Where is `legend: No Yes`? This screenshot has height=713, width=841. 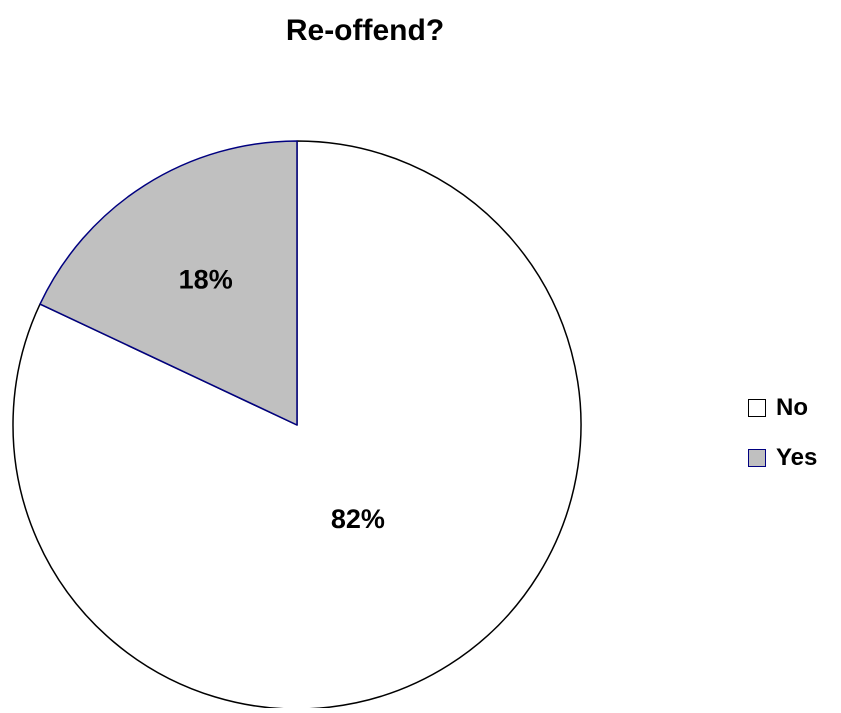 legend: No Yes is located at coordinates (794, 440).